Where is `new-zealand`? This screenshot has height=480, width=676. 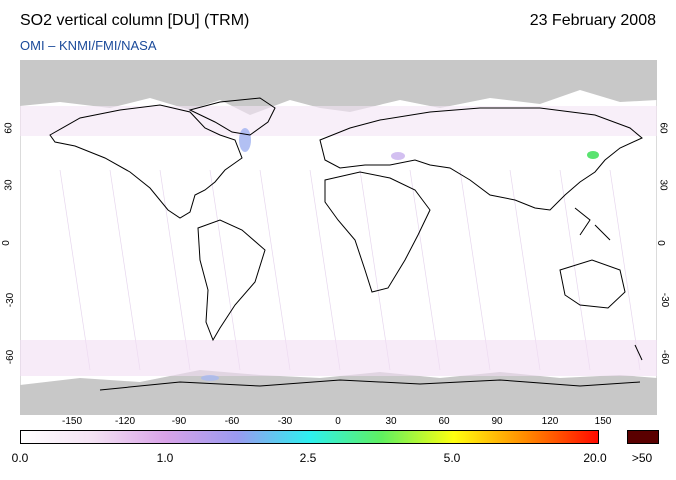
new-zealand is located at coordinates (638, 352).